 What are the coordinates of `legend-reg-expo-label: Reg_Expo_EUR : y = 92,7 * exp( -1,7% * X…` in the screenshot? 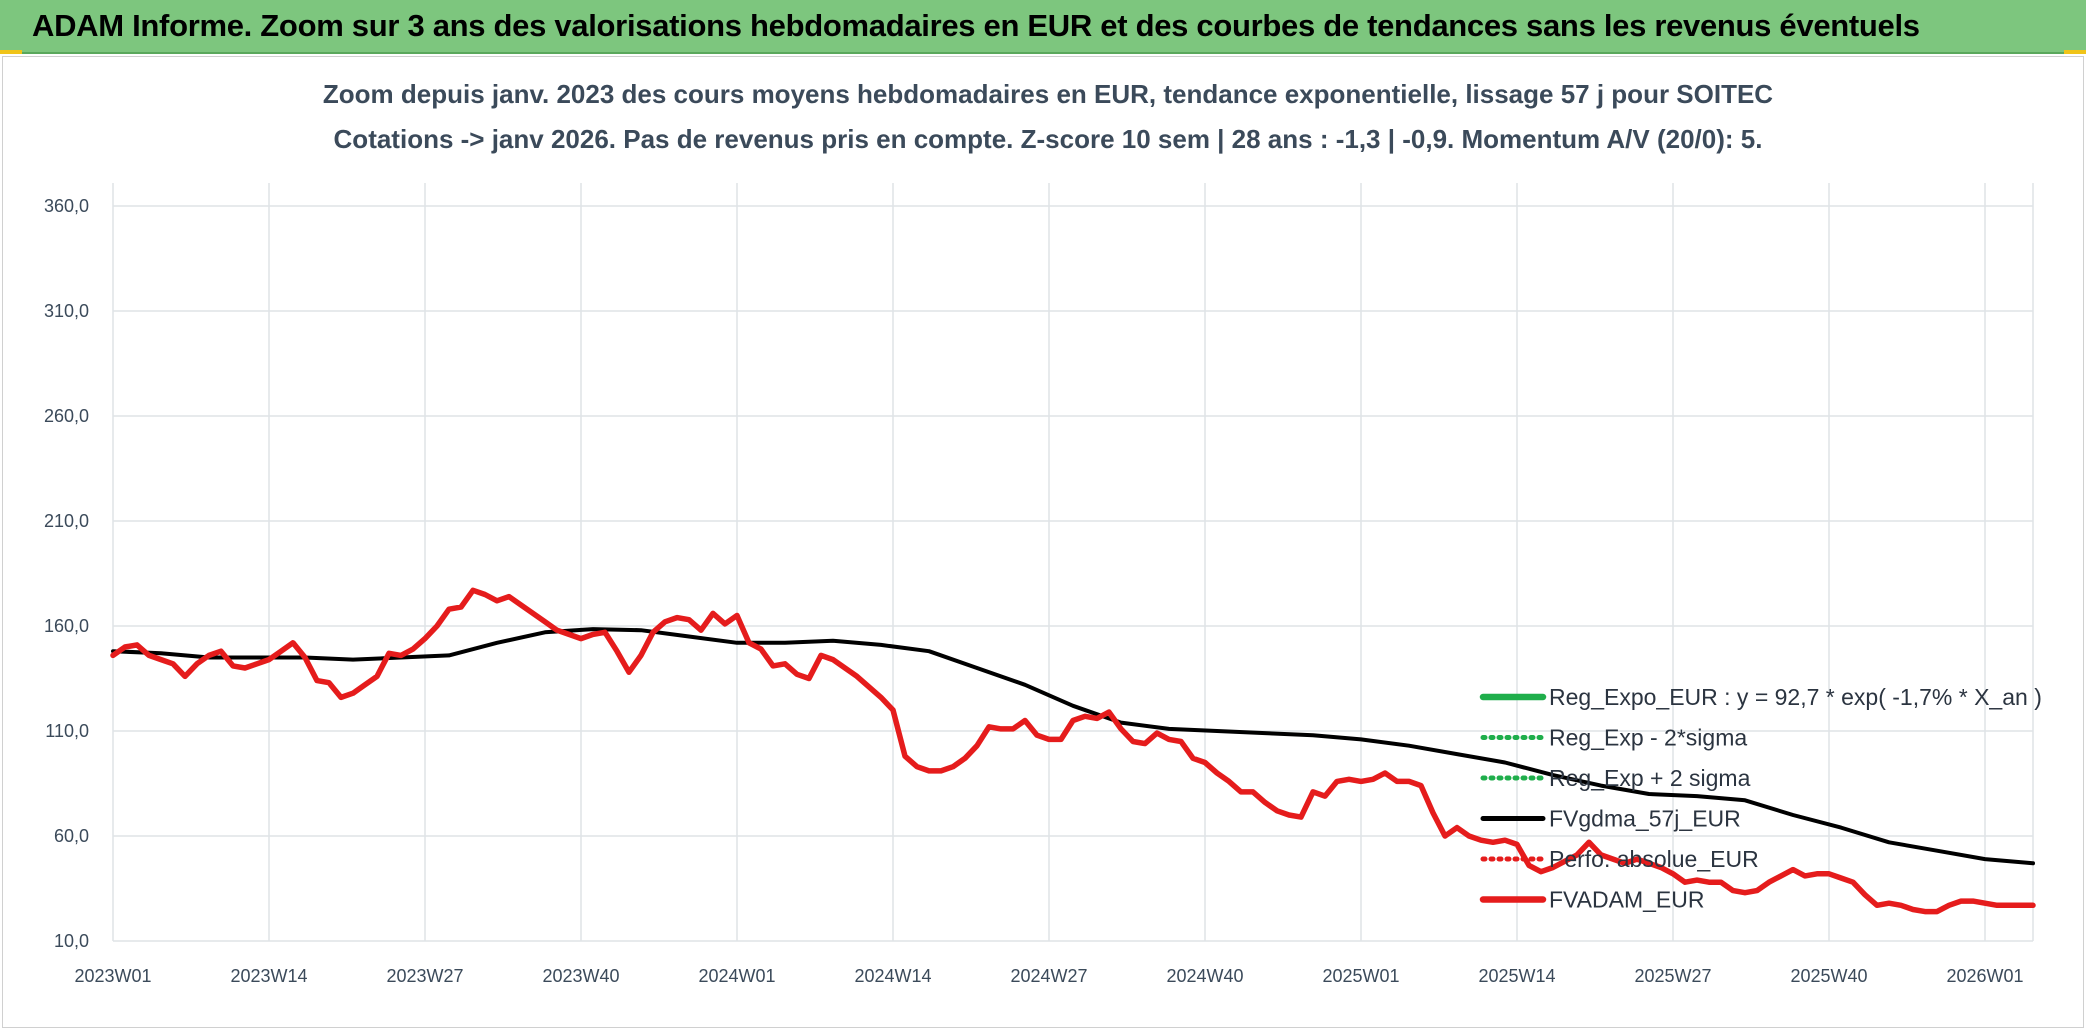 It's located at (1795, 697).